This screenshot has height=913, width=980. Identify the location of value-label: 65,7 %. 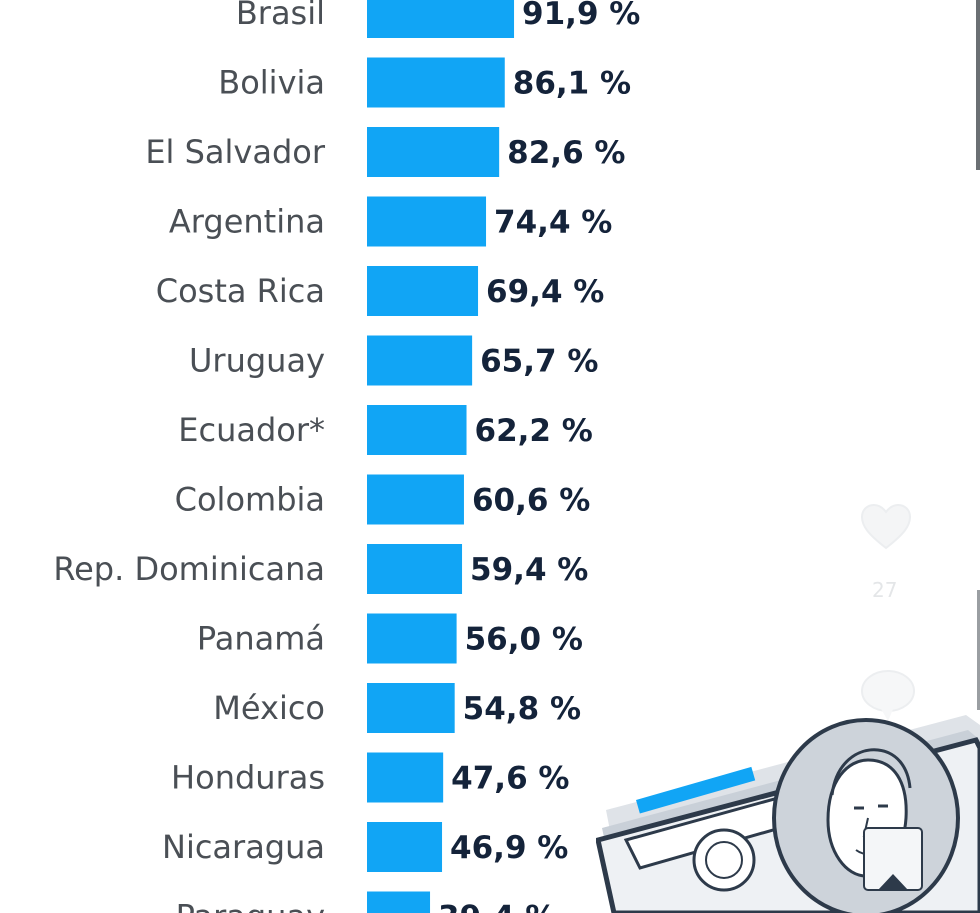
(539, 362).